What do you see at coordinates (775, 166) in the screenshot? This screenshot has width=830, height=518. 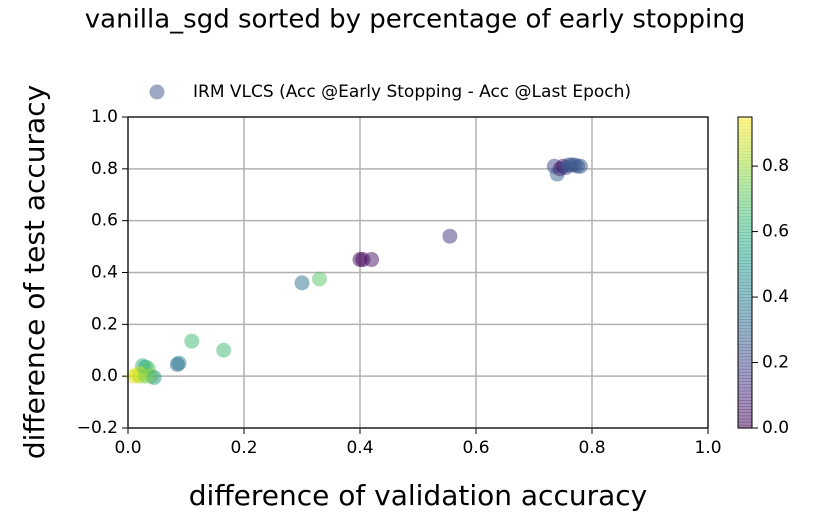 I see `colorbar-tick-label: 0.8` at bounding box center [775, 166].